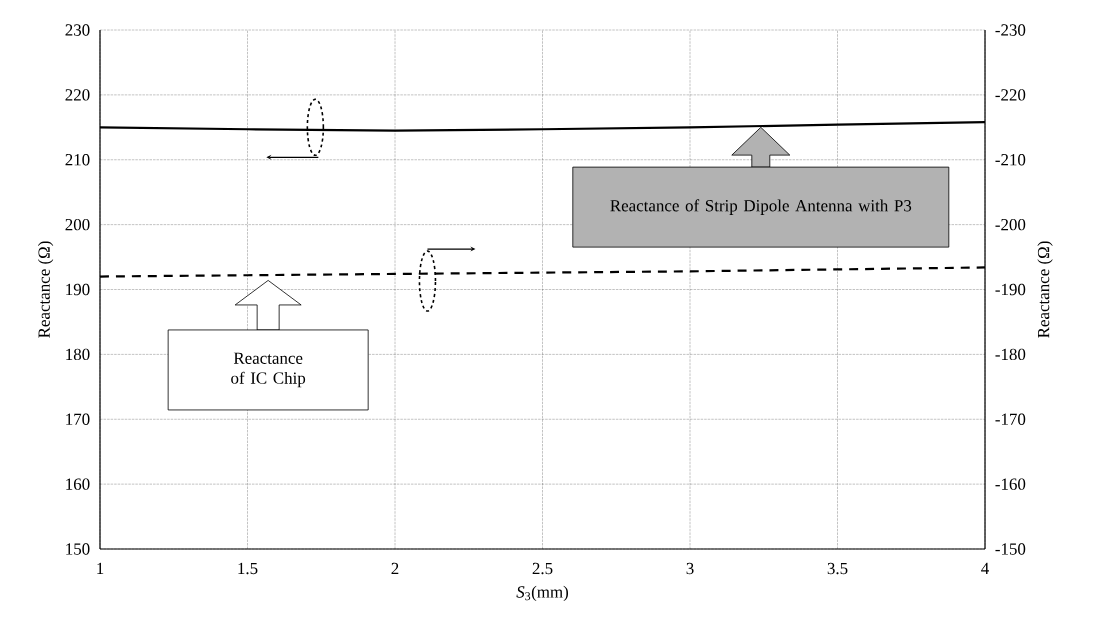 This screenshot has width=1099, height=634. Describe the element at coordinates (542, 593) in the screenshot. I see `x-axis-title: S$_{3}$(mm)` at that location.